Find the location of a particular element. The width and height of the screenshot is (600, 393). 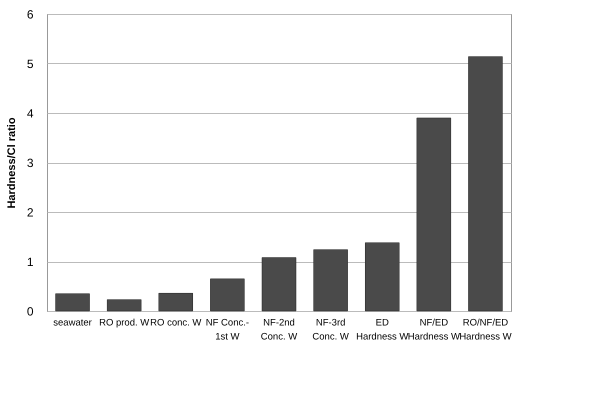

y-tick-label: 6 is located at coordinates (30, 15).